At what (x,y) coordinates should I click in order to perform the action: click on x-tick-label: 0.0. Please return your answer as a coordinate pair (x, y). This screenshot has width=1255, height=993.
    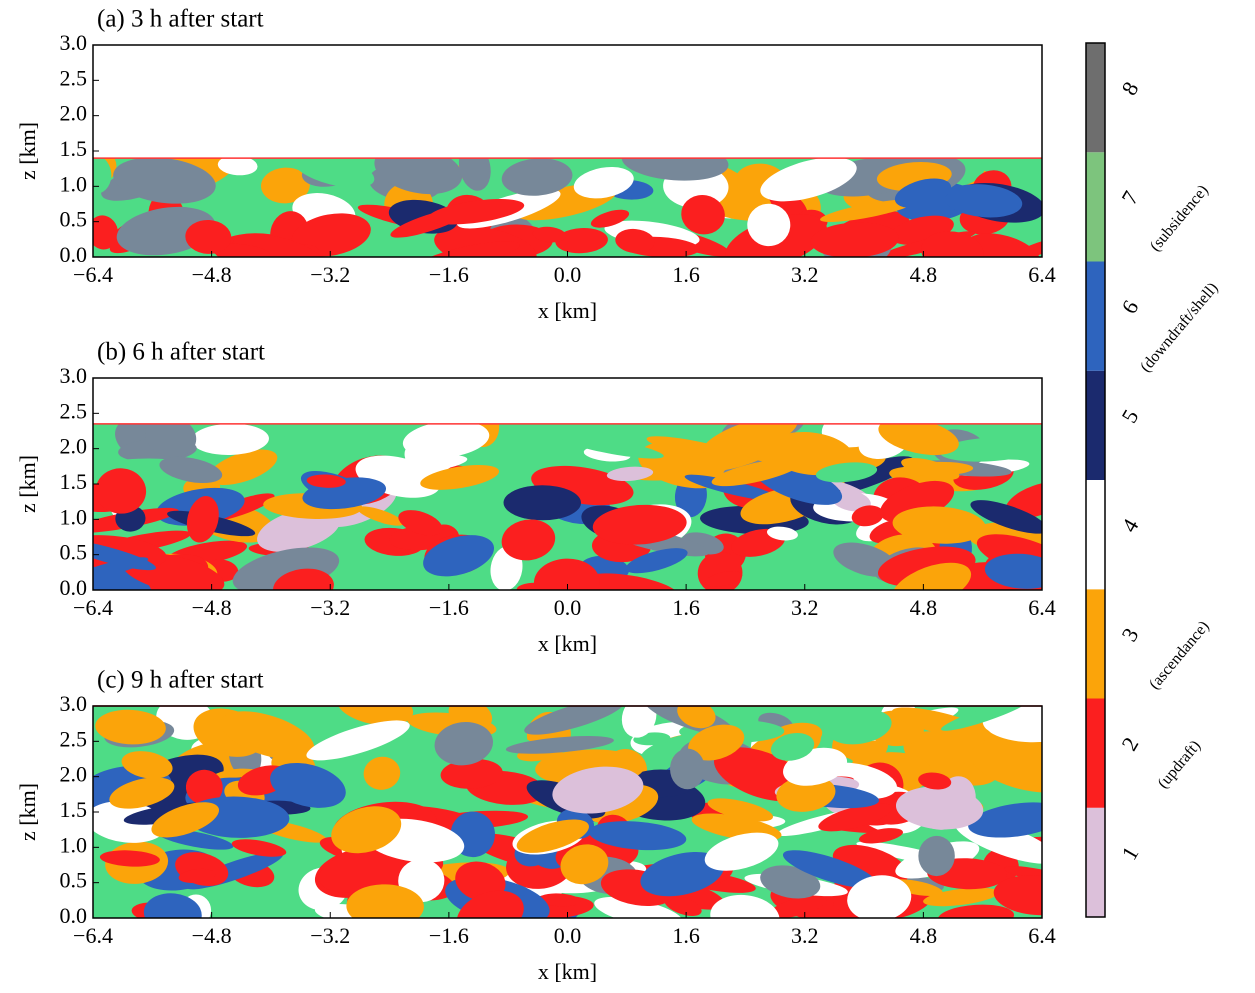
    Looking at the image, I should click on (568, 274).